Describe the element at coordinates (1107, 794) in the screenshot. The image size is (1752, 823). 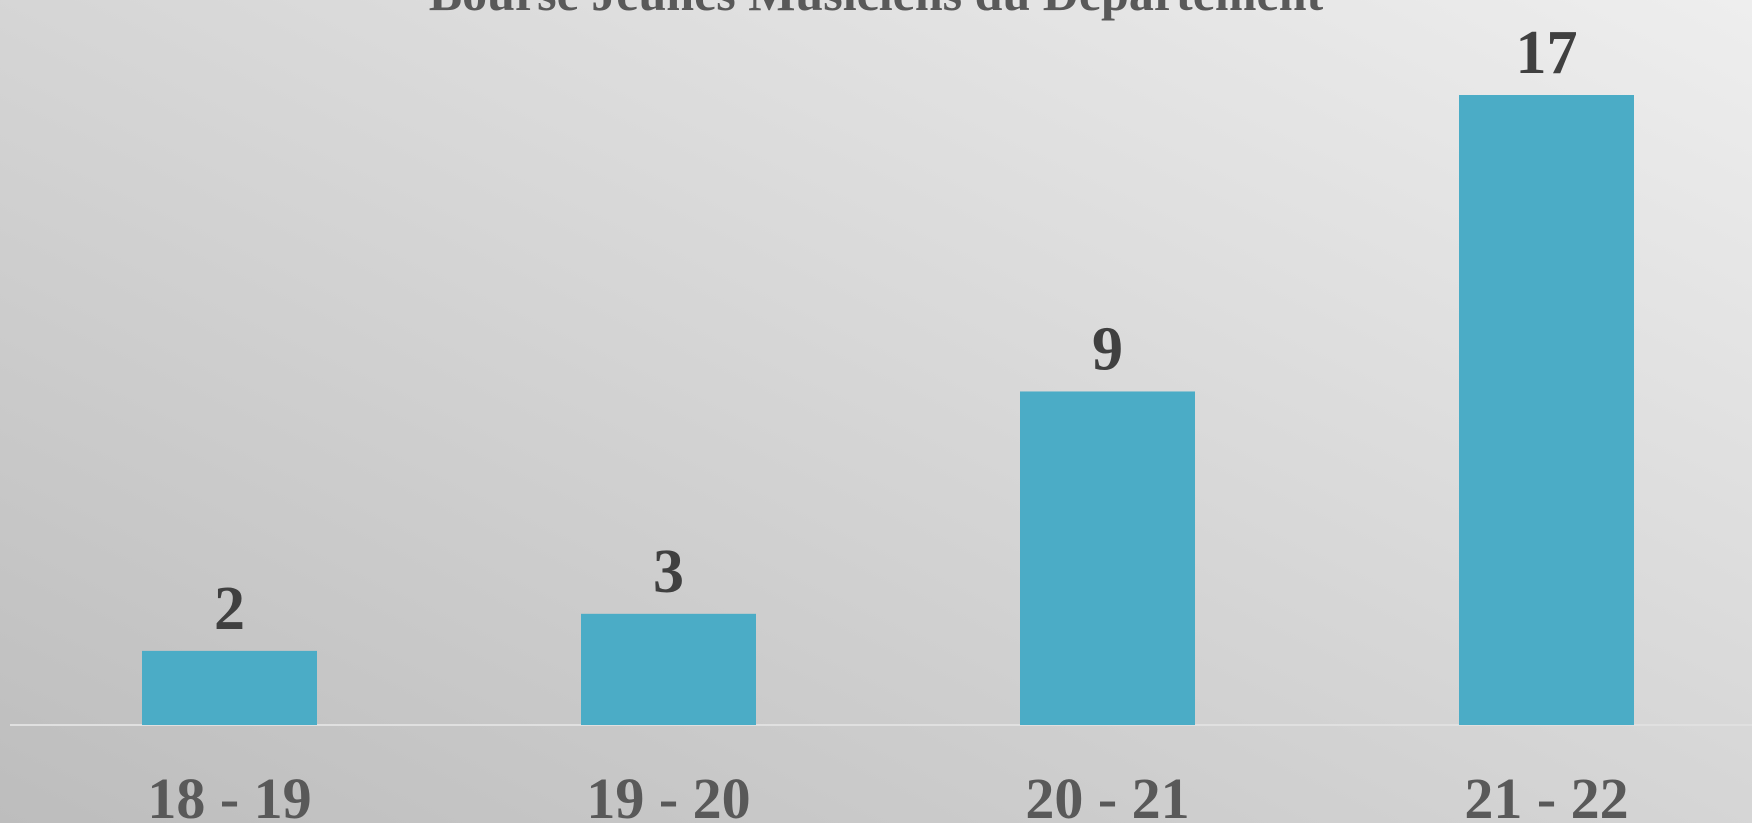
I see `x-tick-label: 20 - 21` at that location.